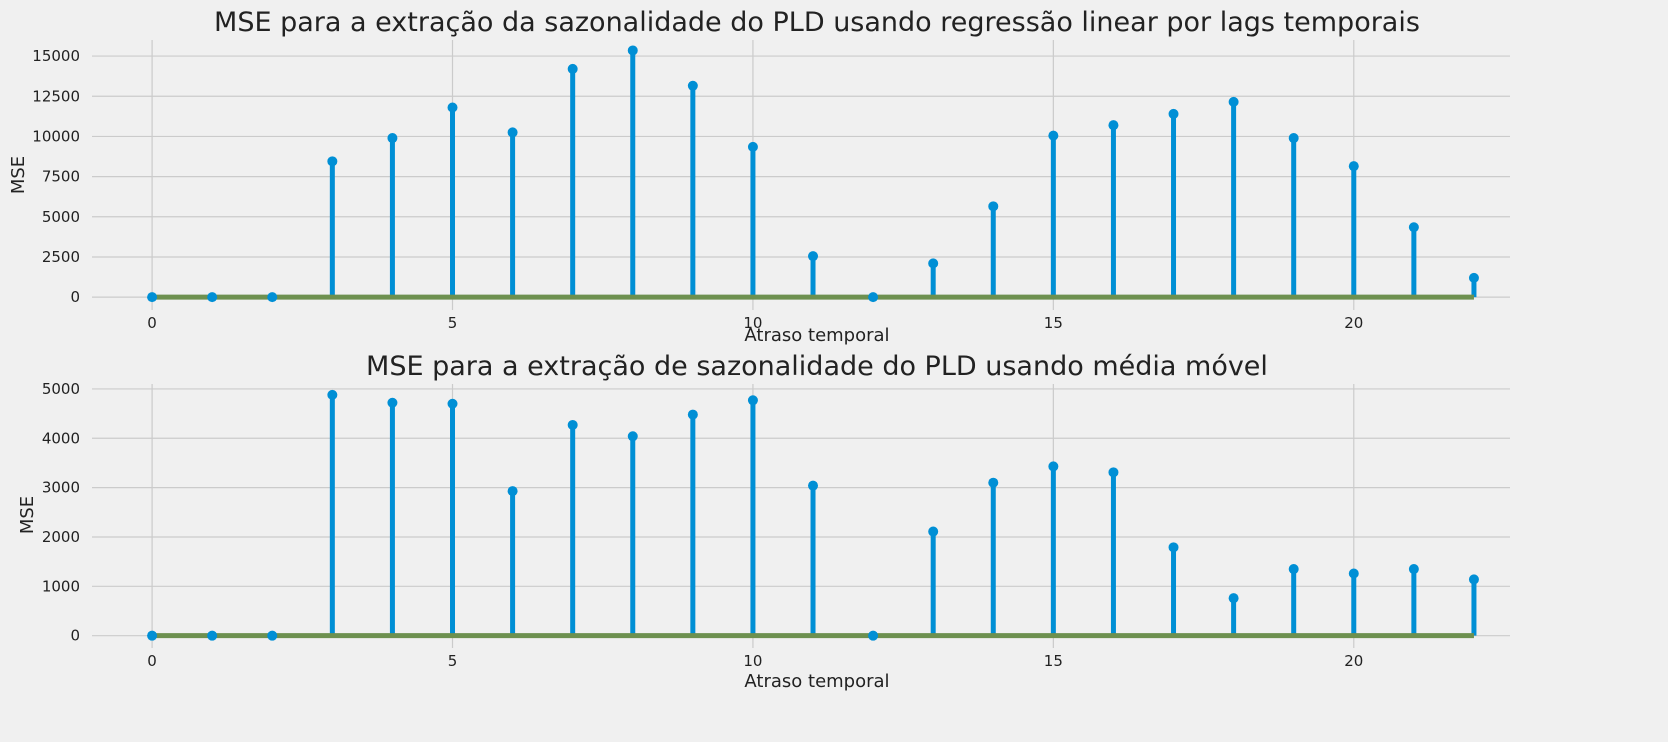 This screenshot has height=742, width=1668. I want to click on y-tick-label: 2000, so click(61, 537).